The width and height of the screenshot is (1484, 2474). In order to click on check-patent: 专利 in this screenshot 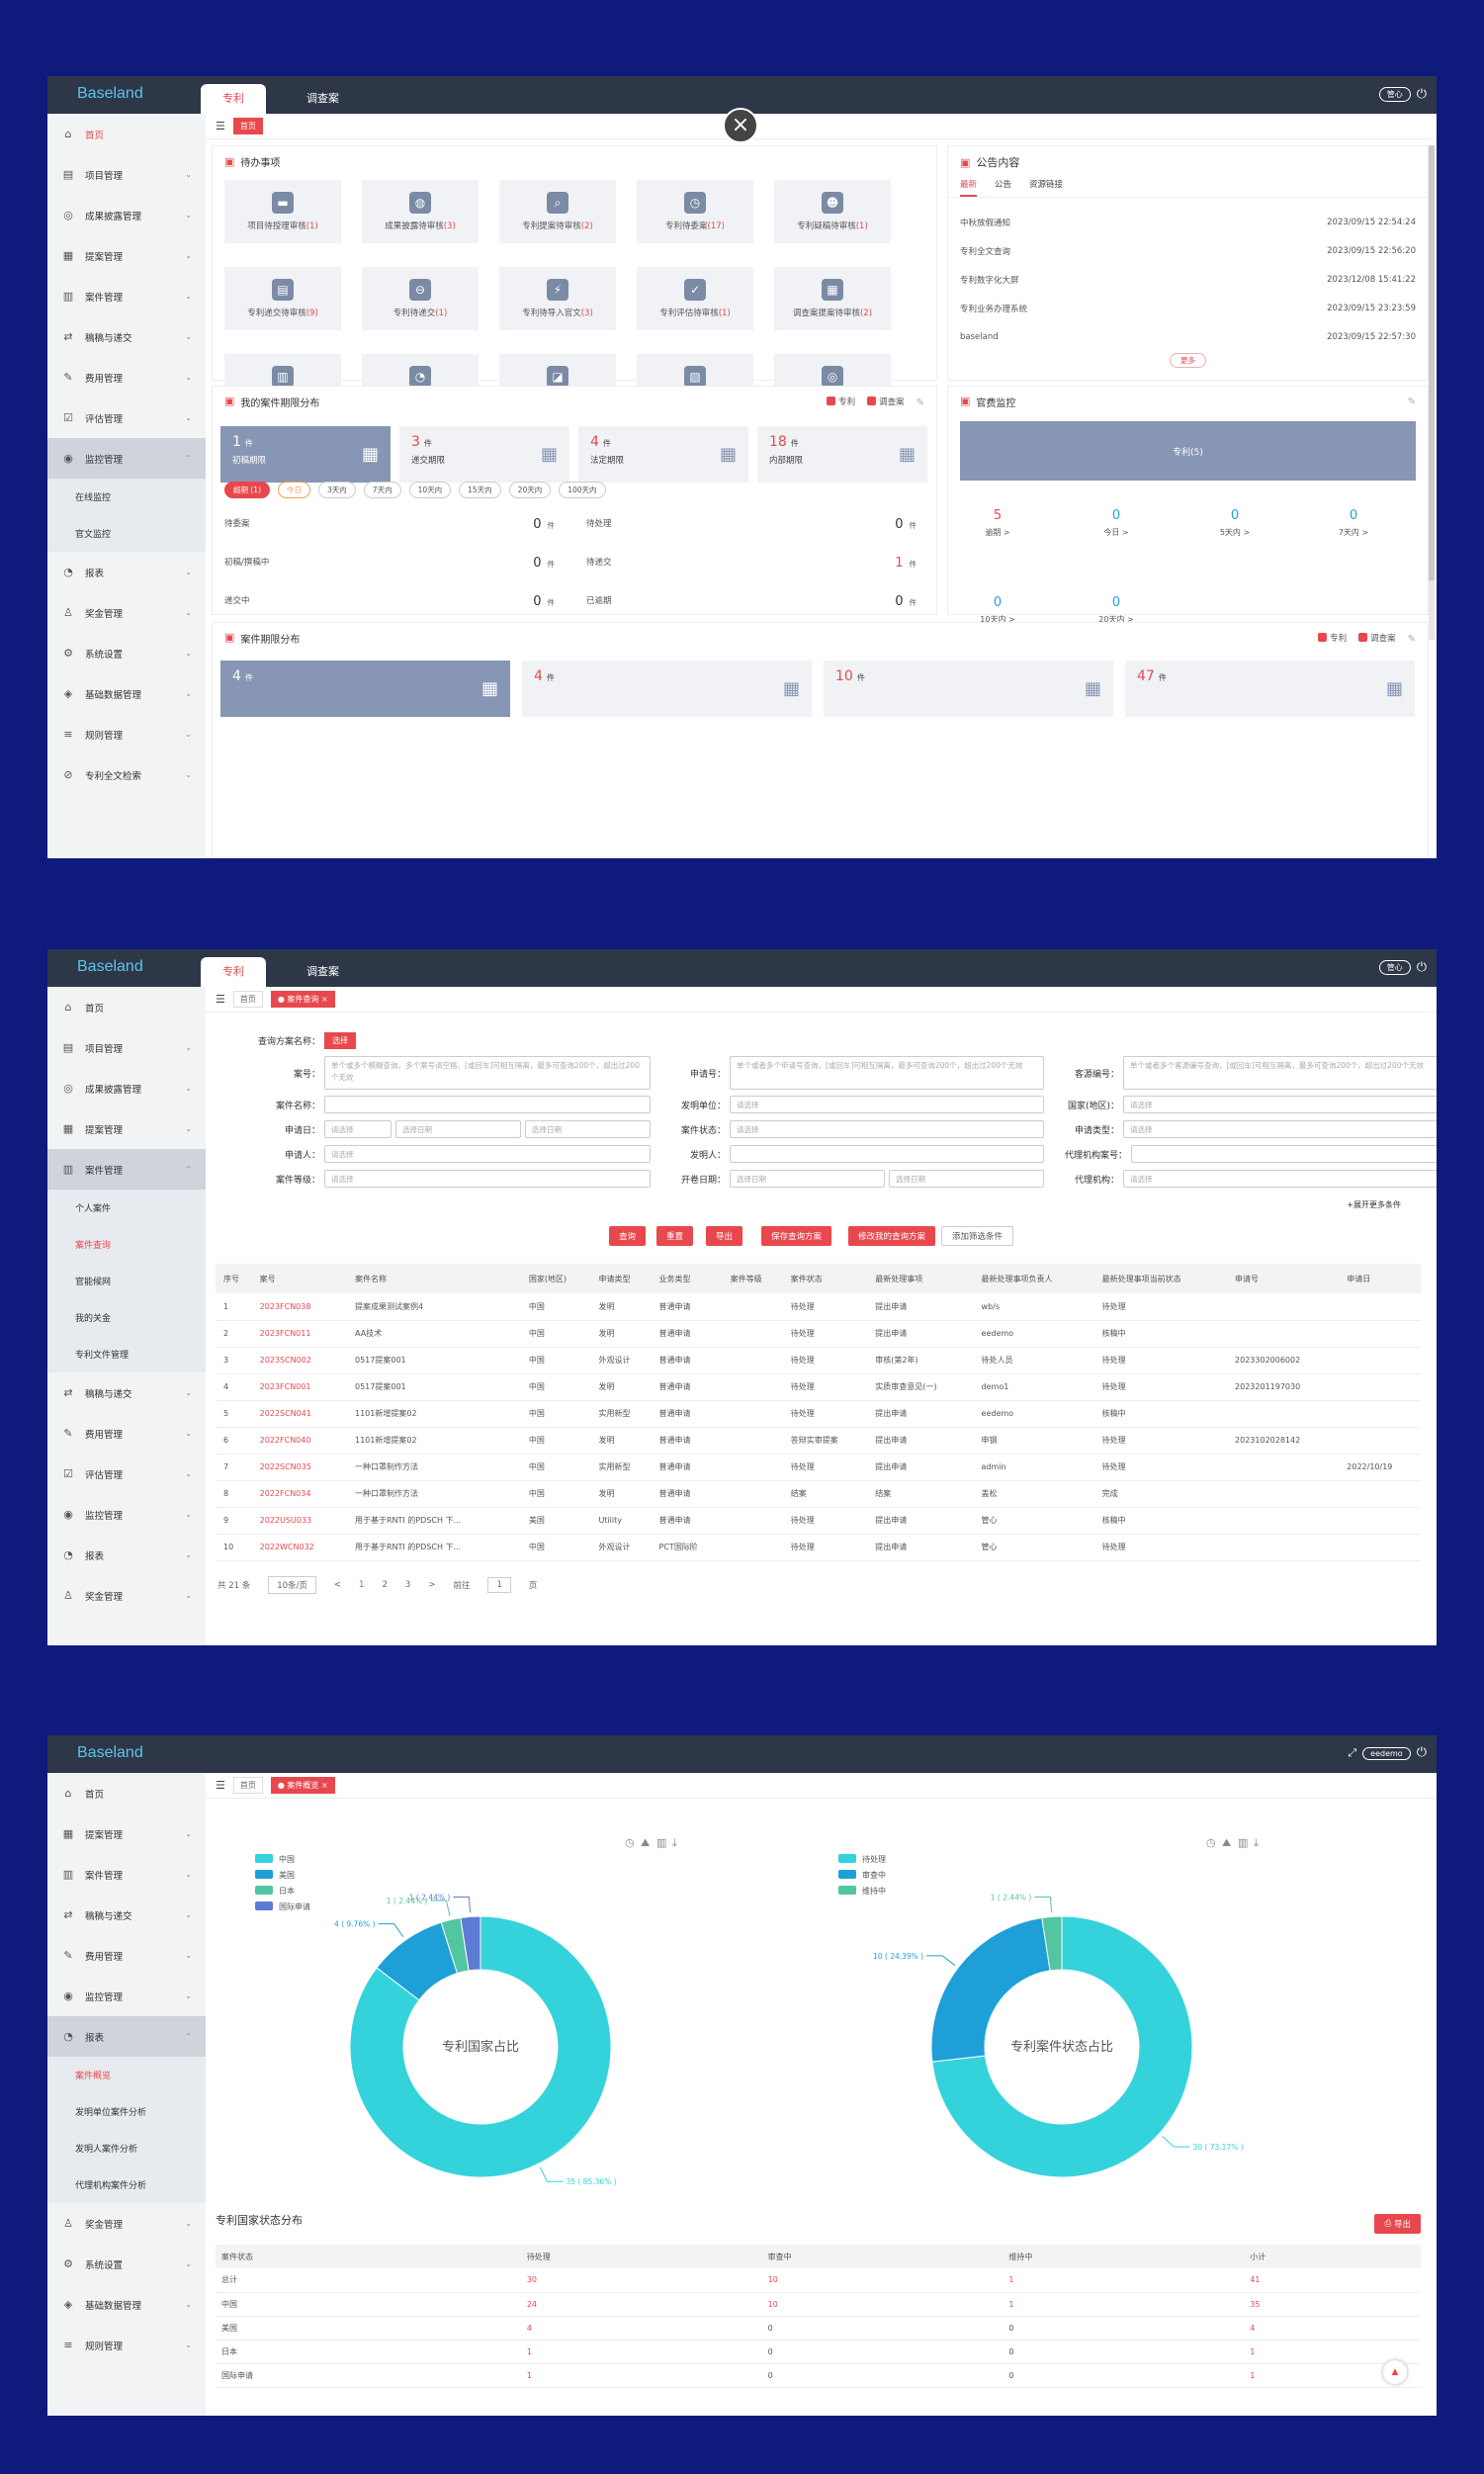, I will do `click(1332, 638)`.